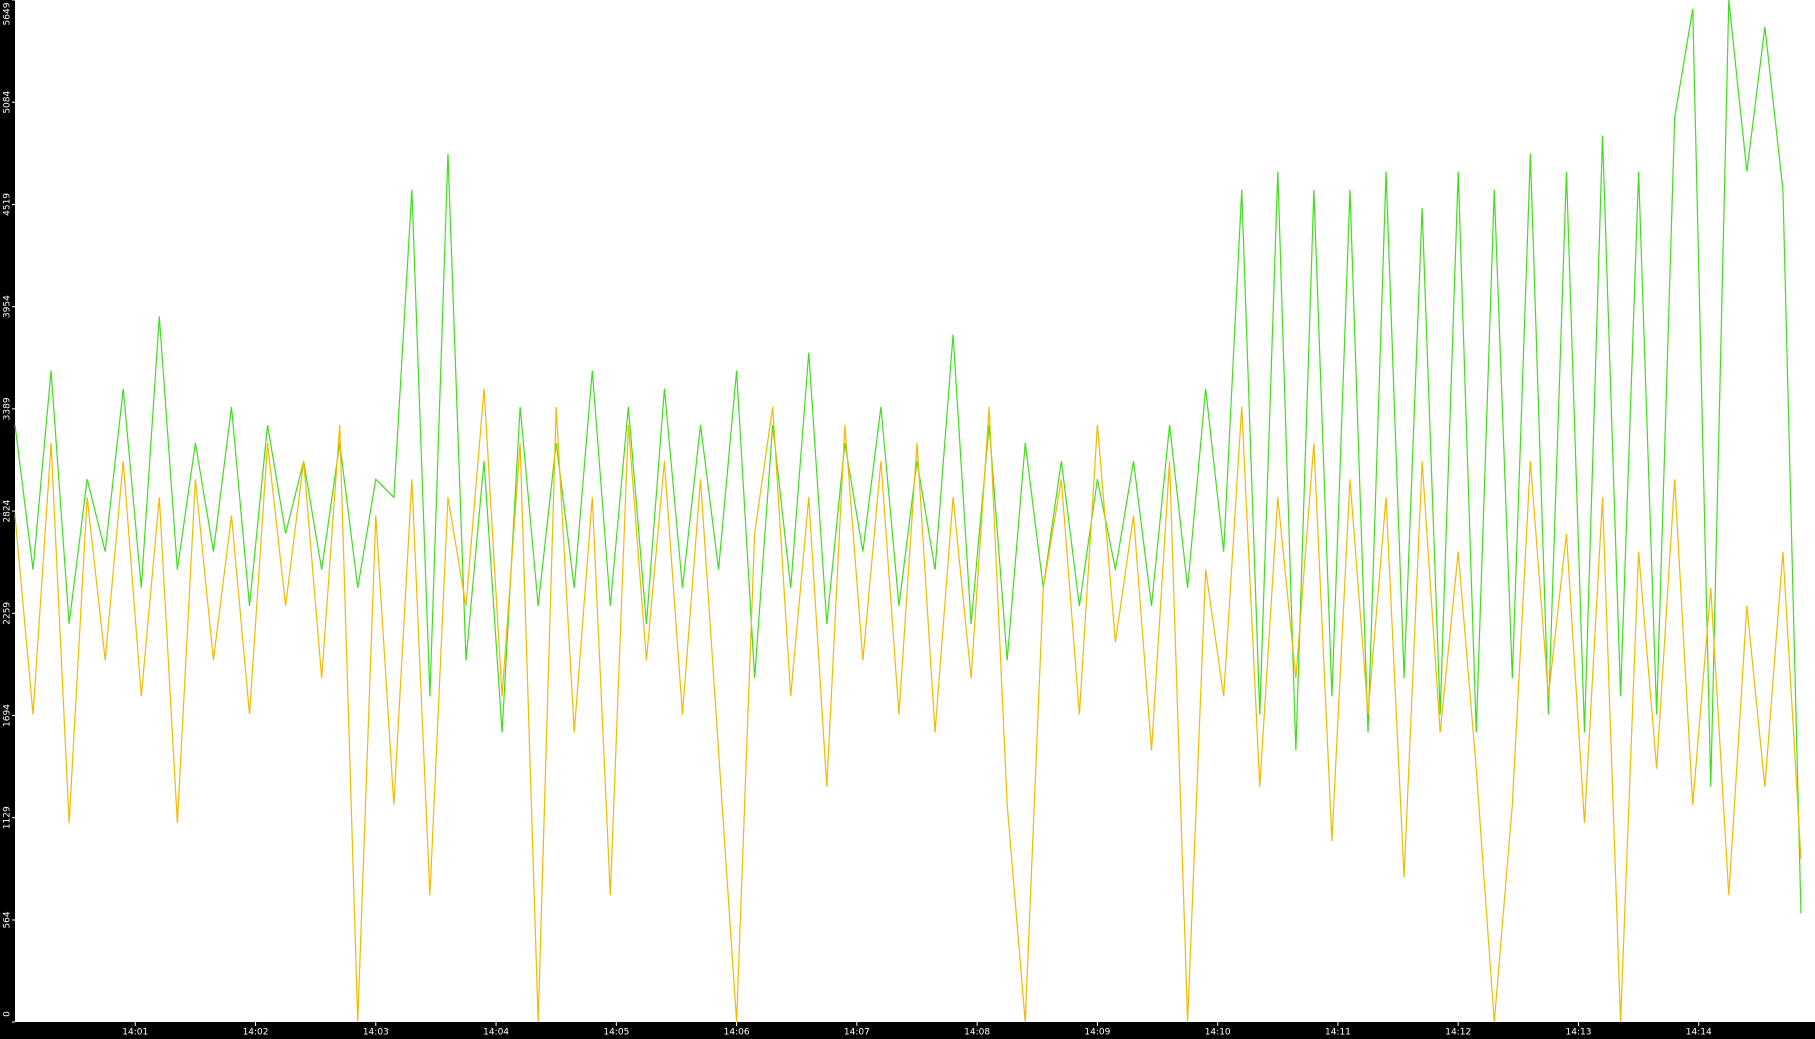 This screenshot has width=1815, height=1039. What do you see at coordinates (8, 817) in the screenshot?
I see `y-tick-label: 1129` at bounding box center [8, 817].